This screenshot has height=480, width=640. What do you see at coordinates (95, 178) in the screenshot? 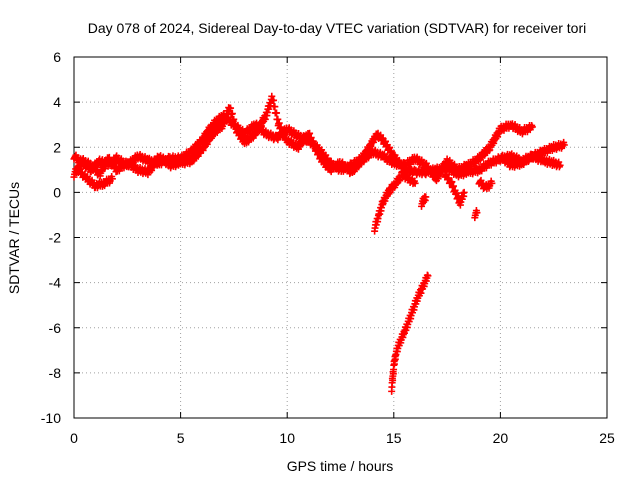
I see `series-track-c` at bounding box center [95, 178].